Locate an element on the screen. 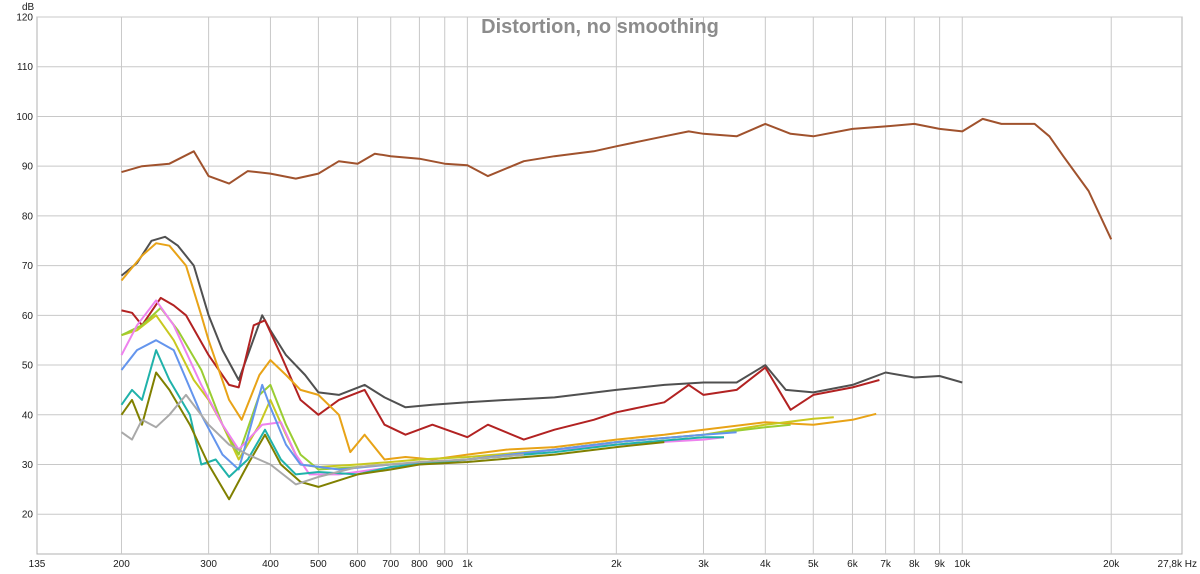  y-axis-tick-labels: 20 30 40 50 60 70 80 90 100 110 120 is located at coordinates (24, 267).